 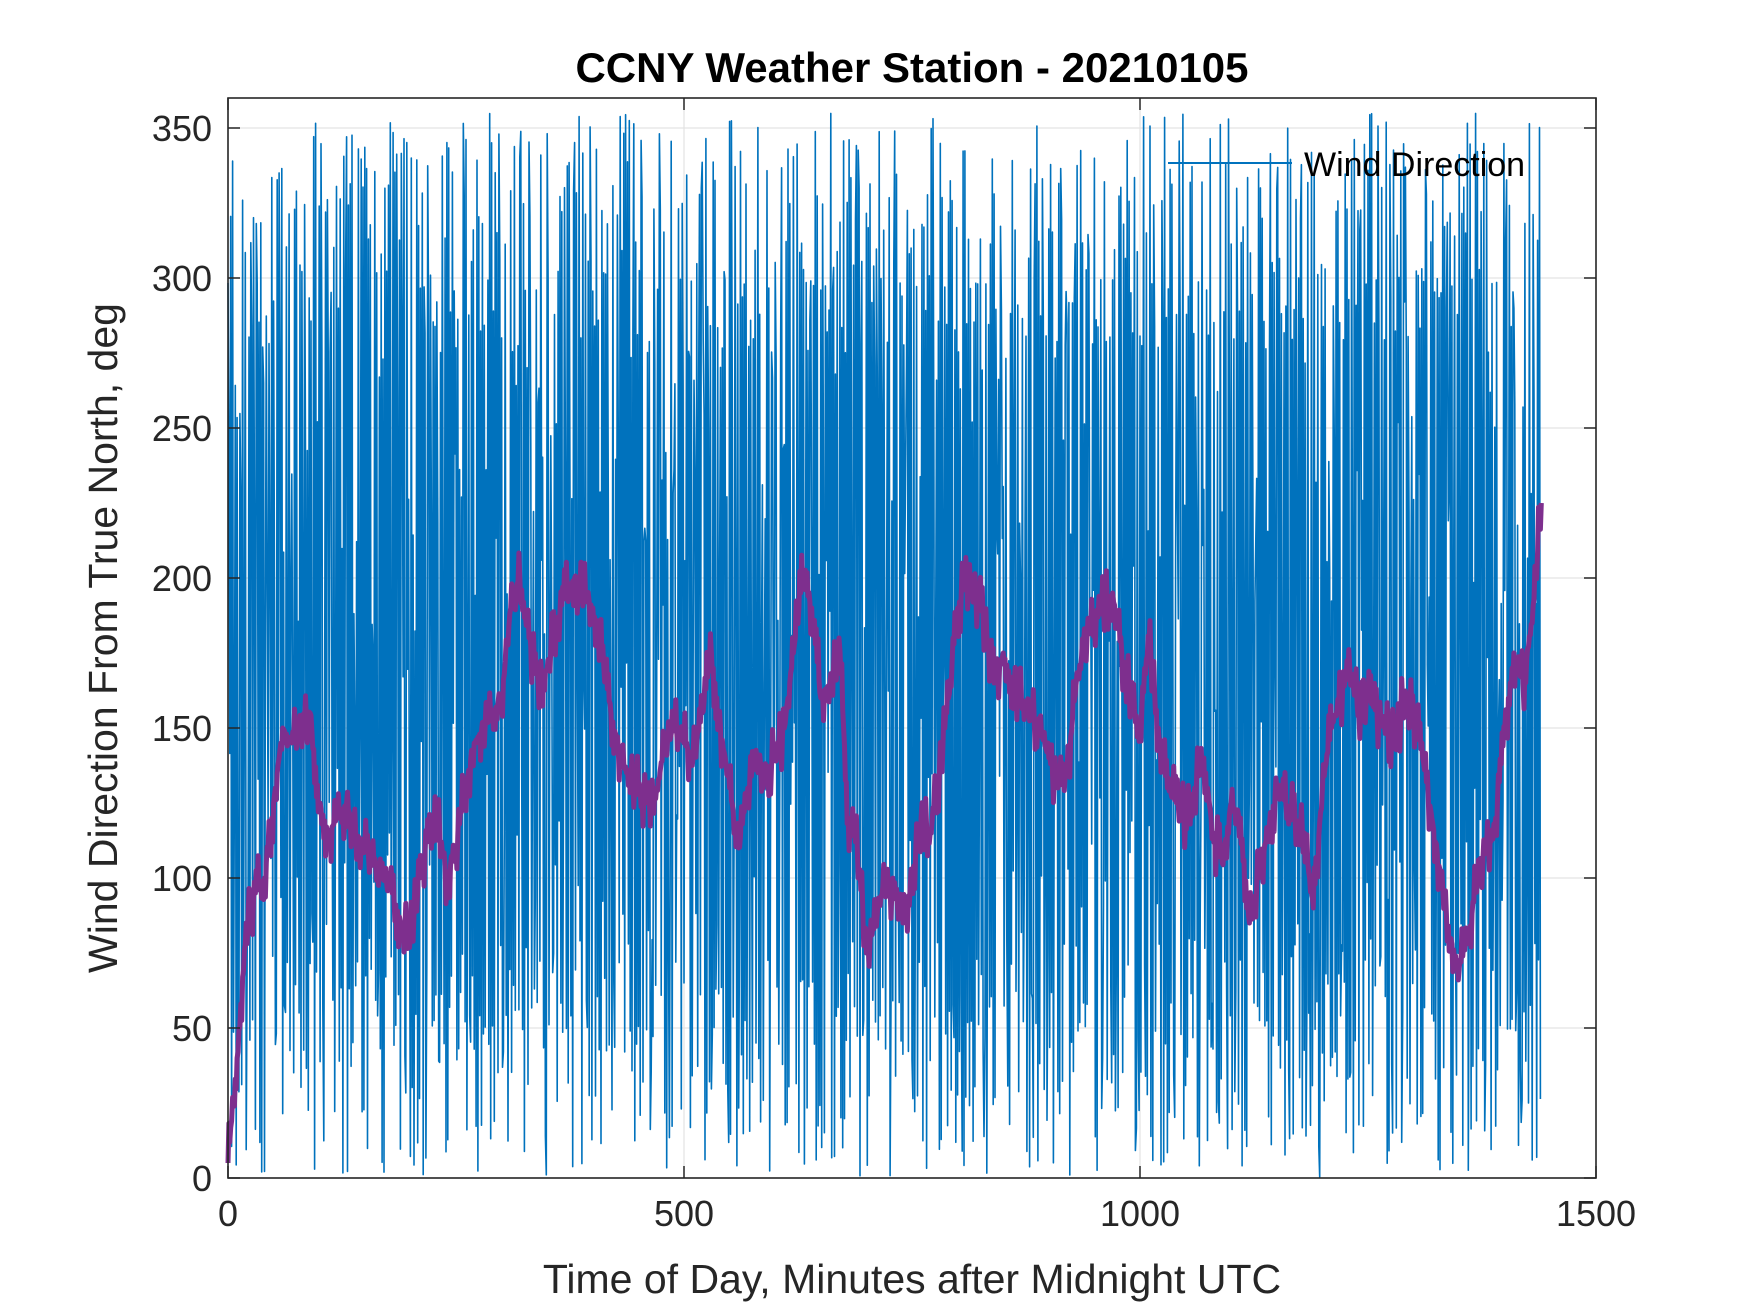 I want to click on y-tick-label: 100, so click(x=182, y=878).